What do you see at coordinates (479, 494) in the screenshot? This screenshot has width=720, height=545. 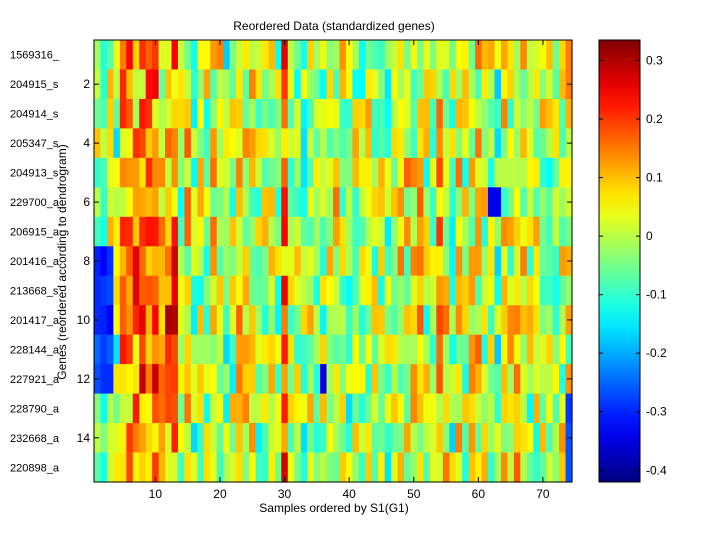 I see `x-tick-label: 60` at bounding box center [479, 494].